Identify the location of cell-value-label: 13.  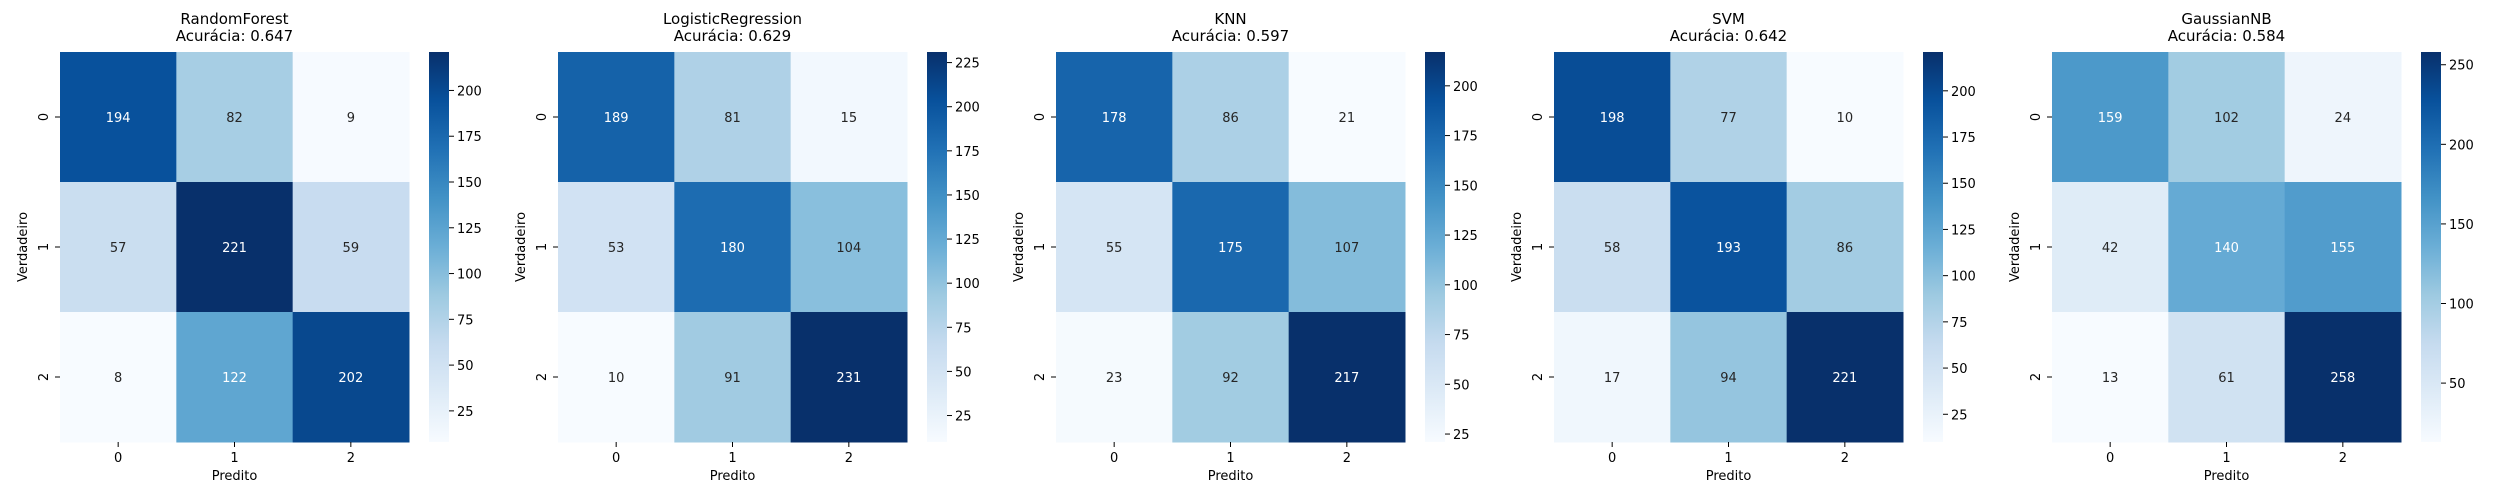
(2110, 378).